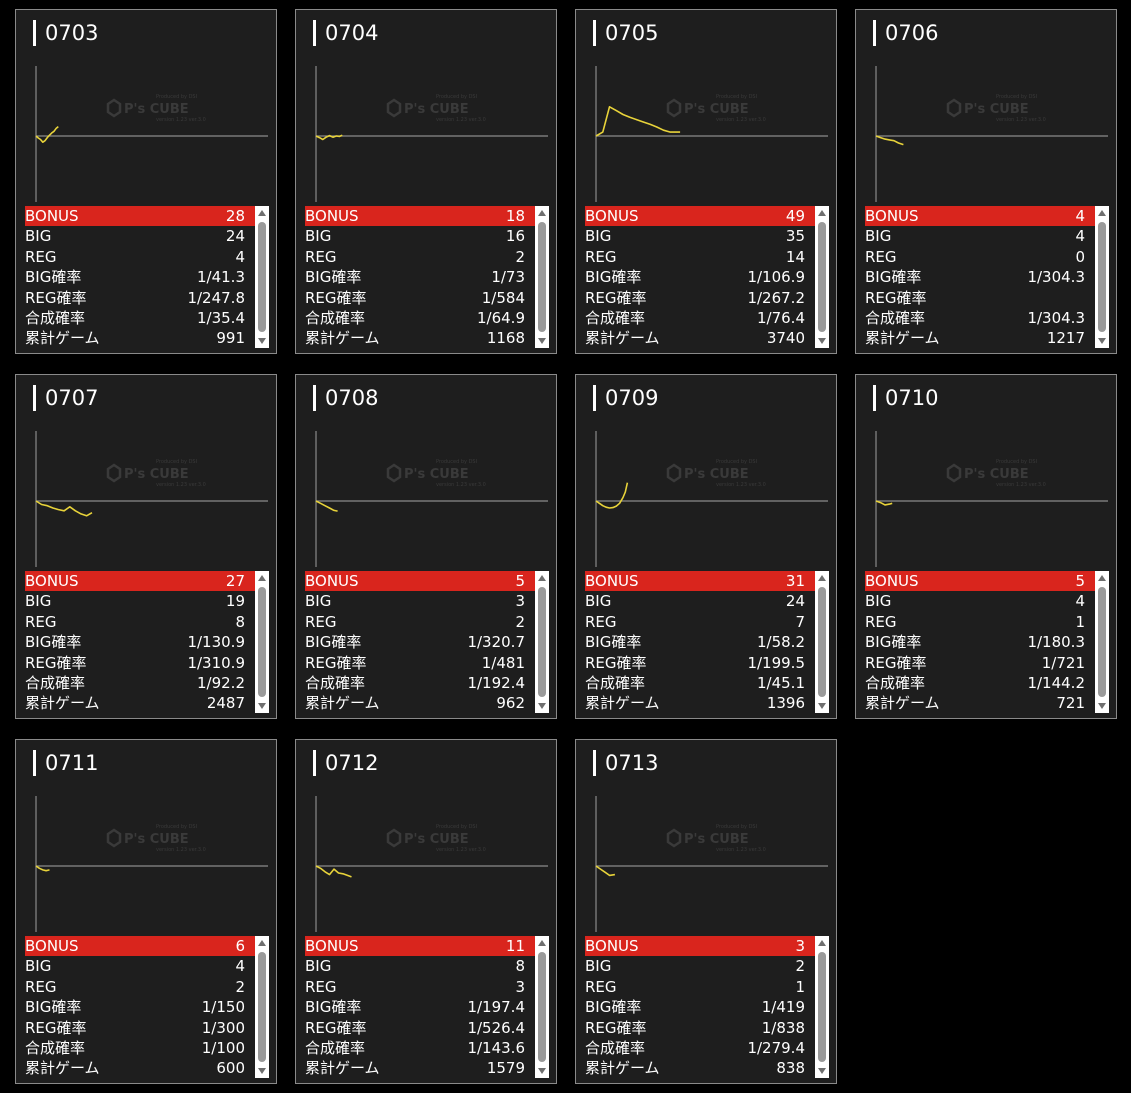 Image resolution: width=1131 pixels, height=1093 pixels. What do you see at coordinates (216, 662) in the screenshot?
I see `row-value: 1/310.9` at bounding box center [216, 662].